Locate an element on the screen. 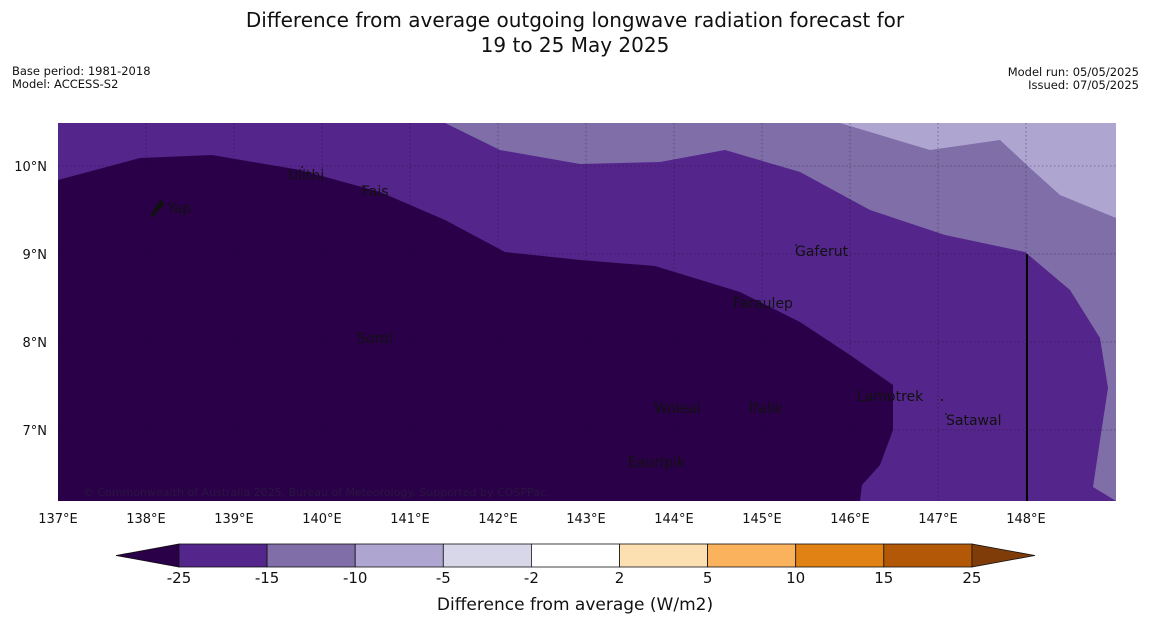 The width and height of the screenshot is (1150, 644). lat-label-7n: 7°N is located at coordinates (35, 431).